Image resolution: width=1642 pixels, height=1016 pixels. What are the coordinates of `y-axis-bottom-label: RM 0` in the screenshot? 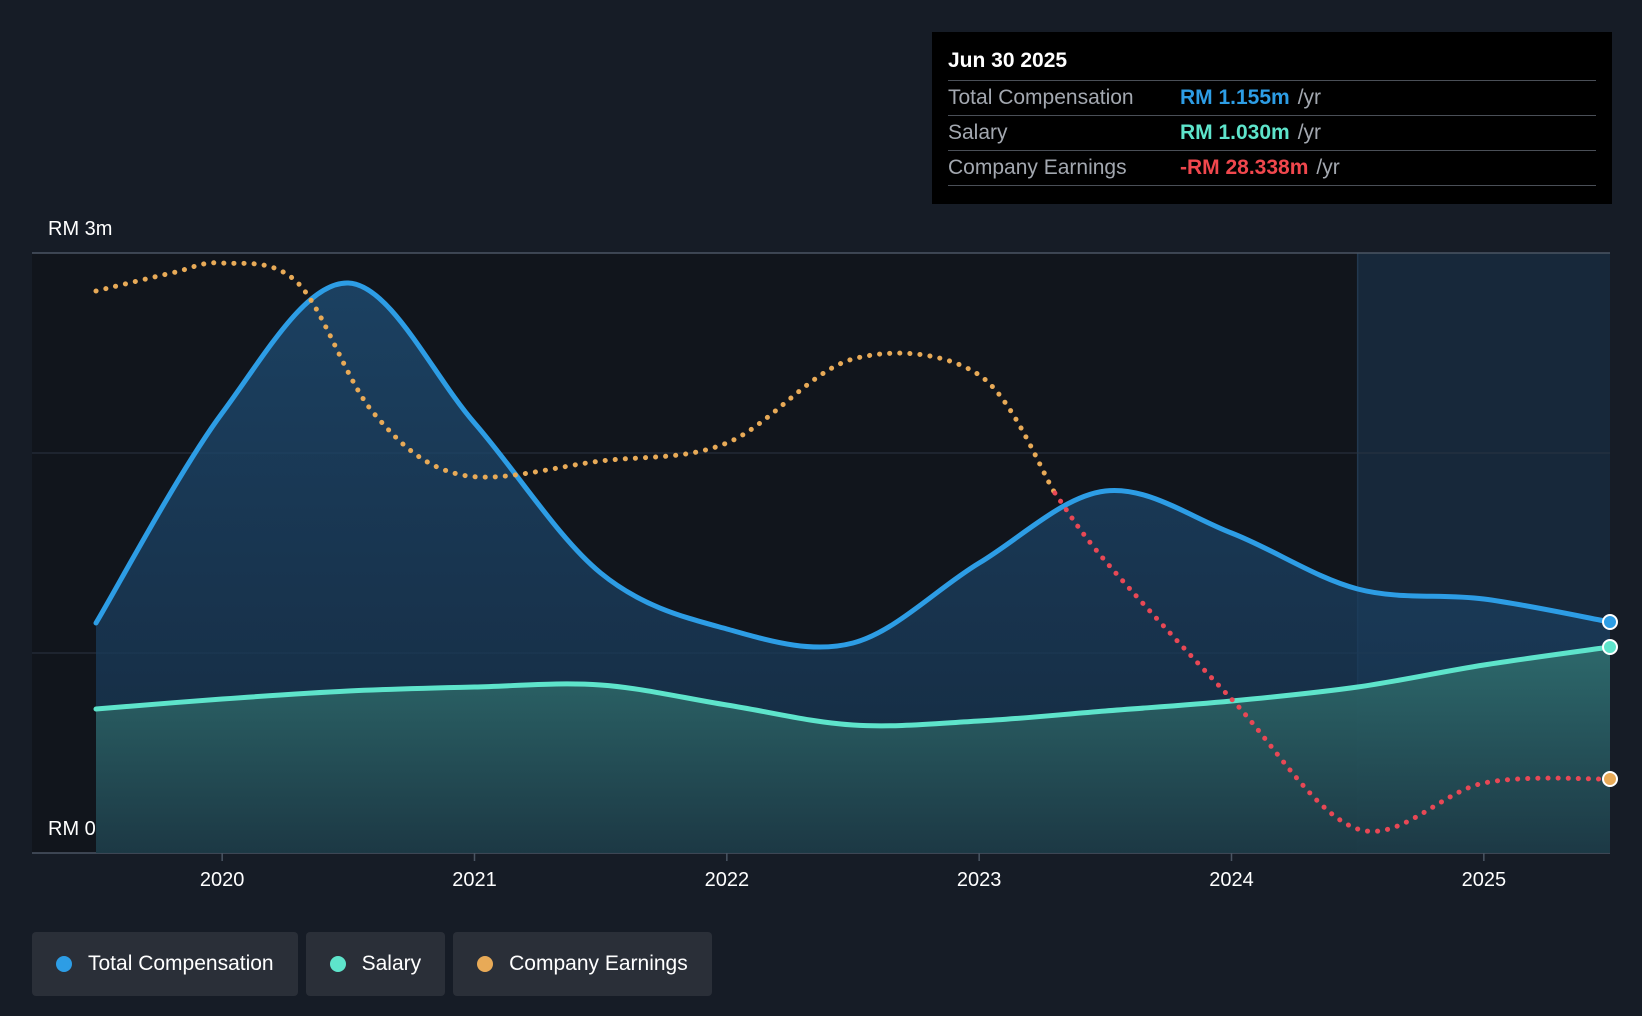 It's located at (72, 829).